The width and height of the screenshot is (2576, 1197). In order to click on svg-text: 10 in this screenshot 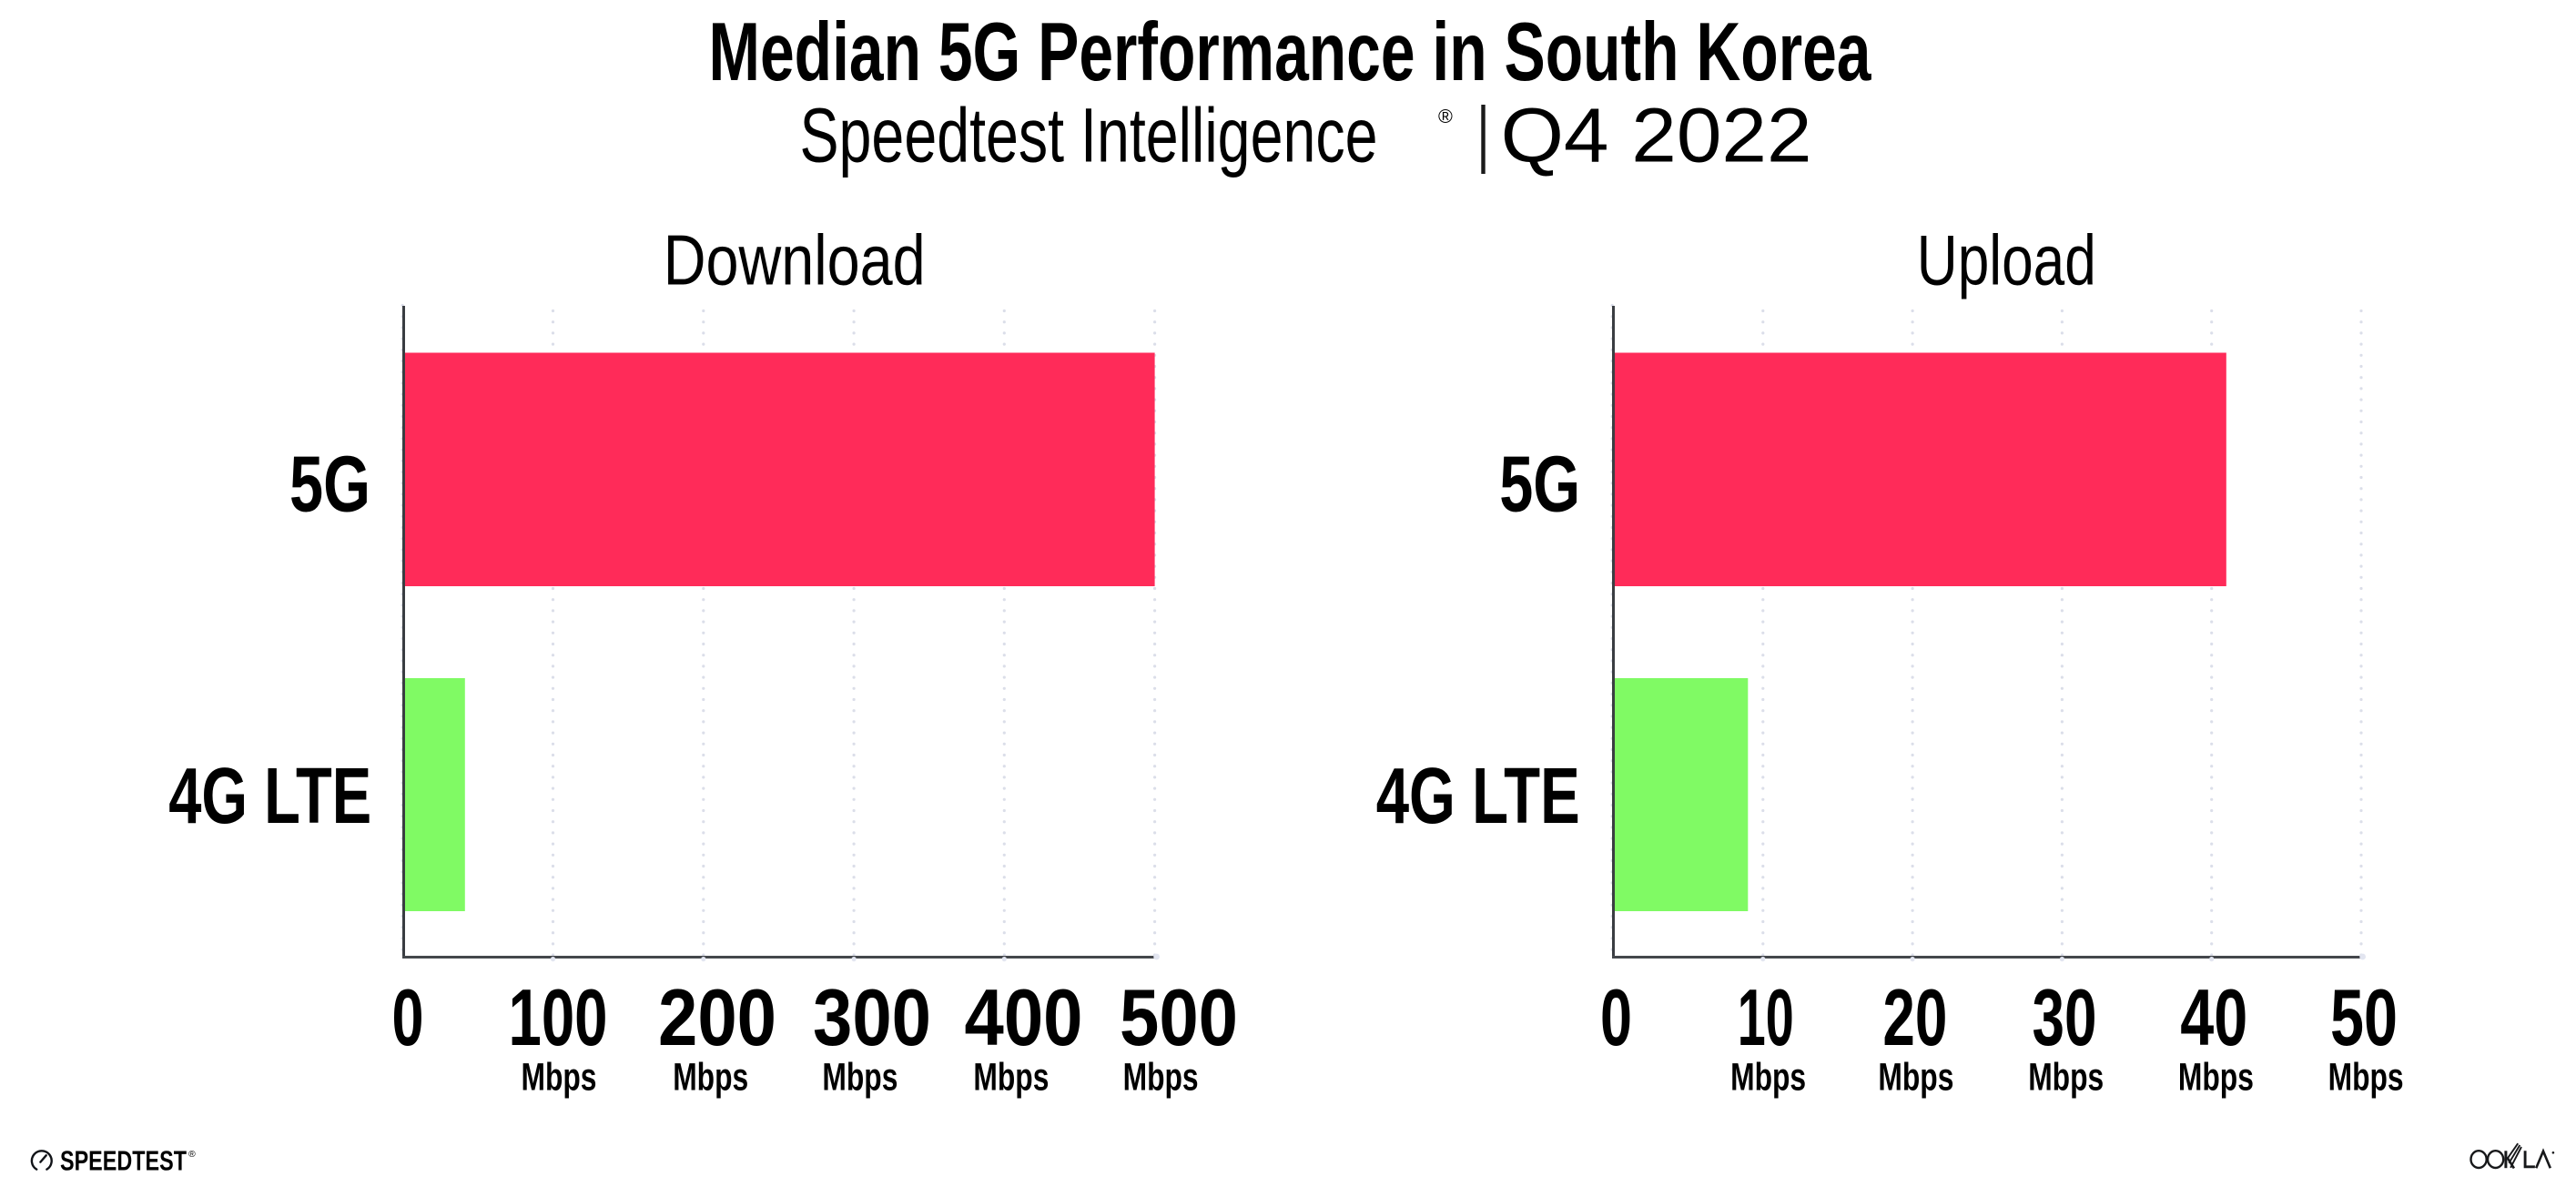, I will do `click(1766, 1017)`.